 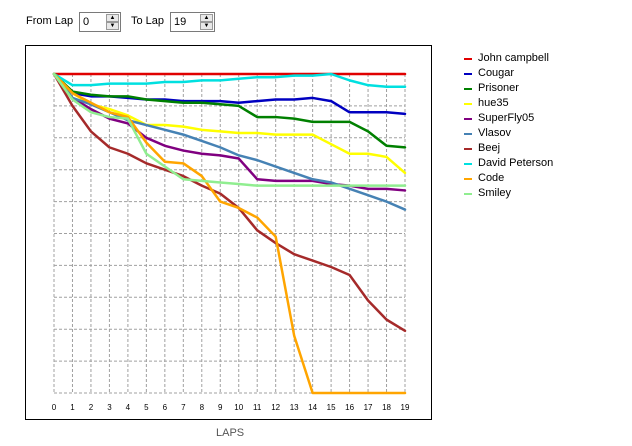 What do you see at coordinates (180, 22) in the screenshot?
I see `to-lap-value: 19` at bounding box center [180, 22].